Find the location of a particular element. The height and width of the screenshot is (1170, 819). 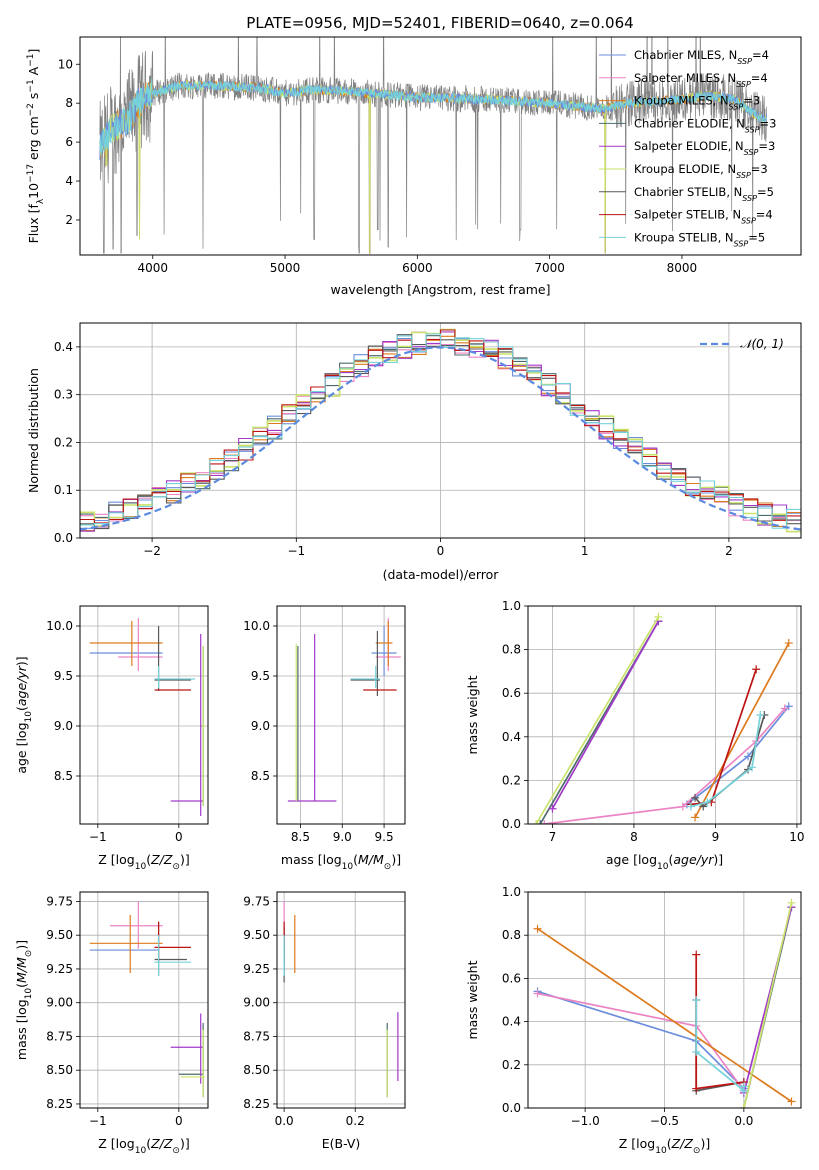

massweight-vs-Z-line-kroupa-stelib is located at coordinates (720, 1046).